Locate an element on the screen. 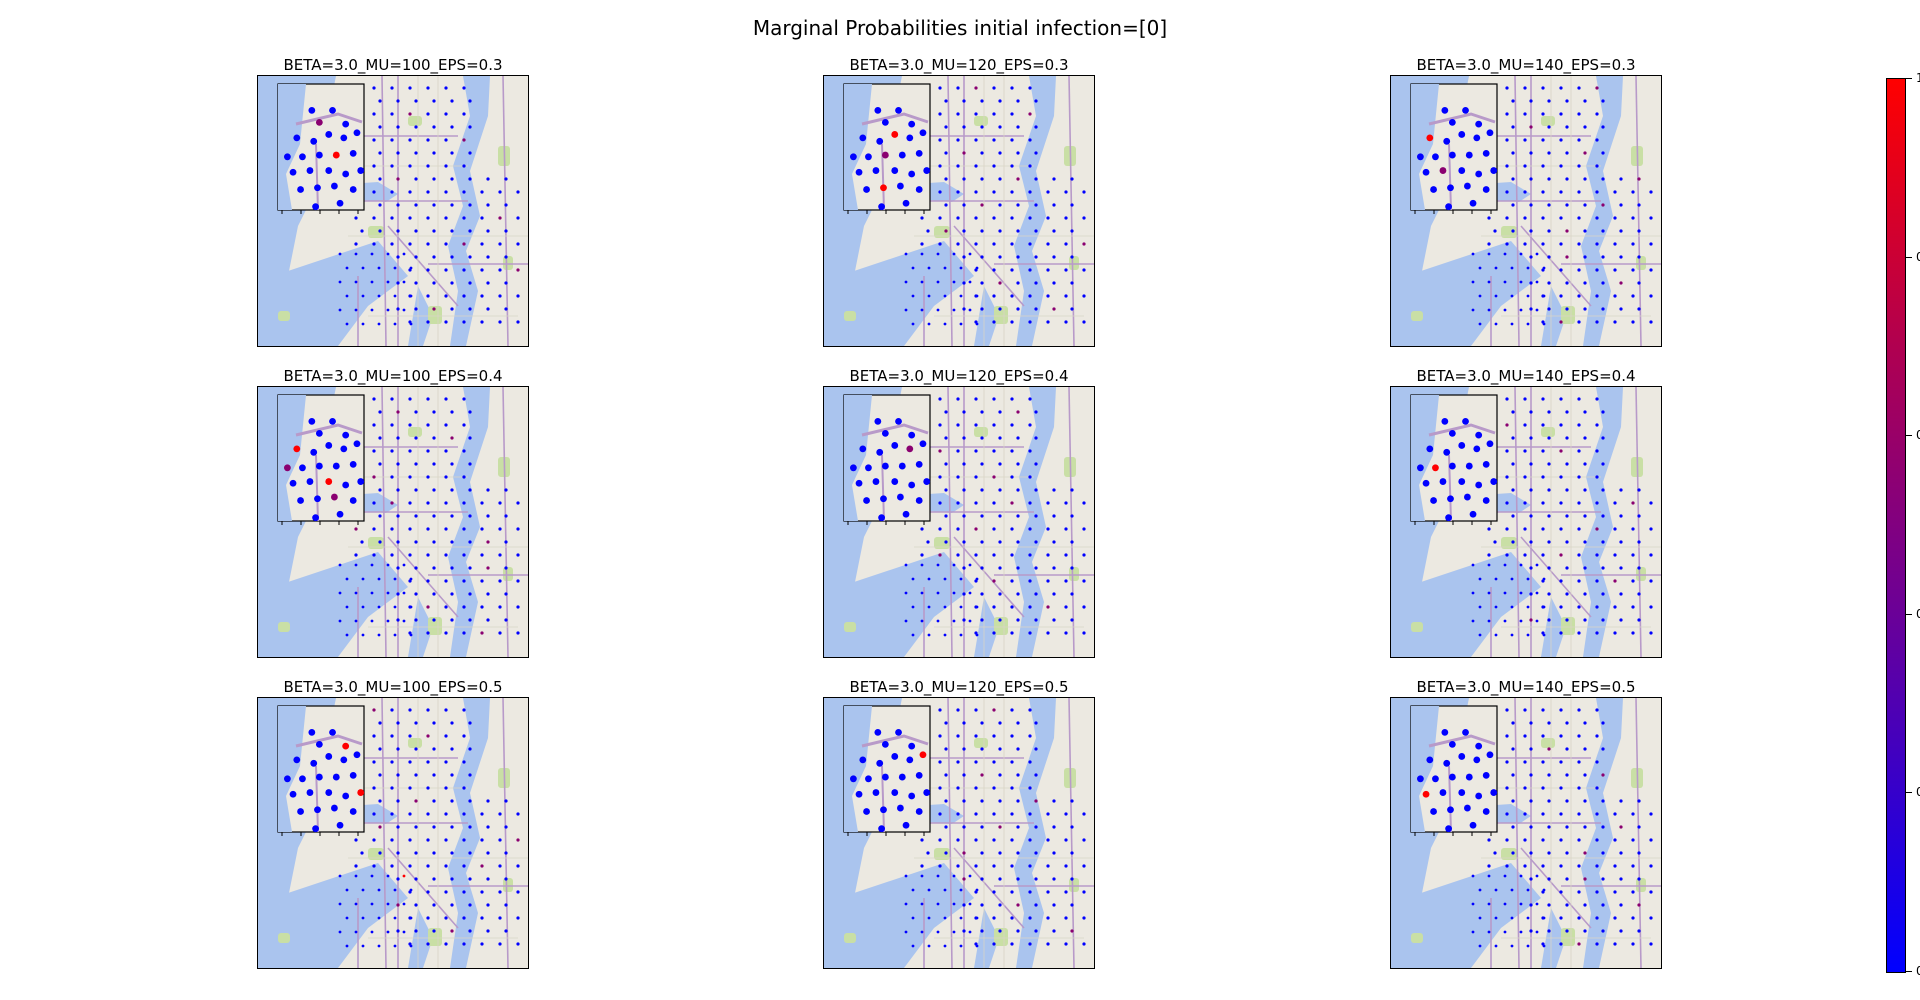  lake is located at coordinates (469, 522).